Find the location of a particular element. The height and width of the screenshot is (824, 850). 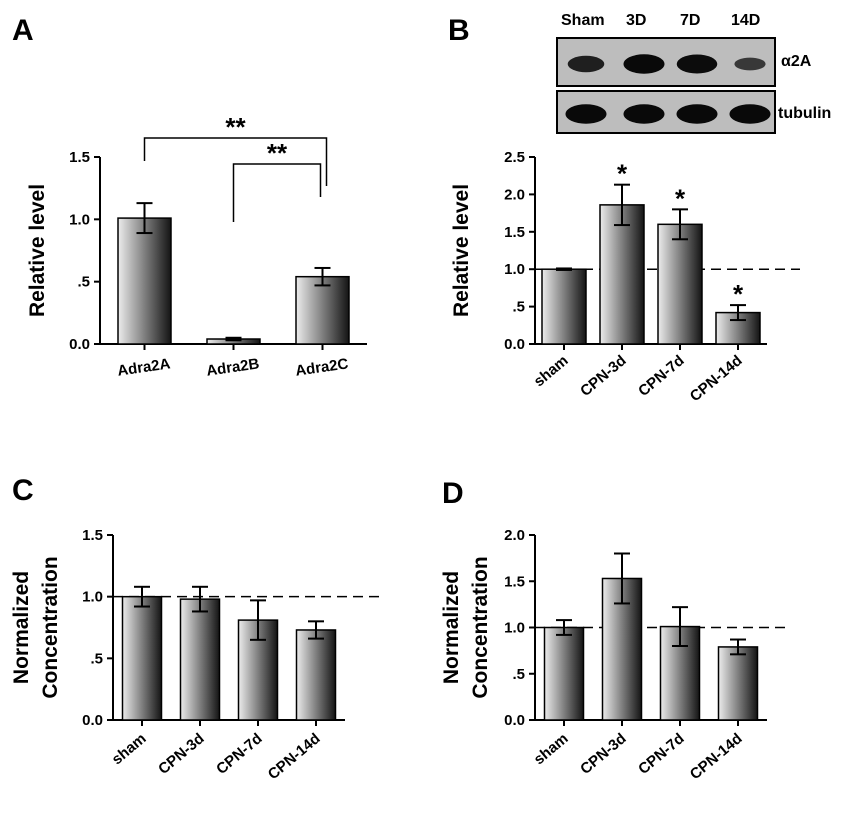

x-tick-label: Adra2C is located at coordinates (321, 367).